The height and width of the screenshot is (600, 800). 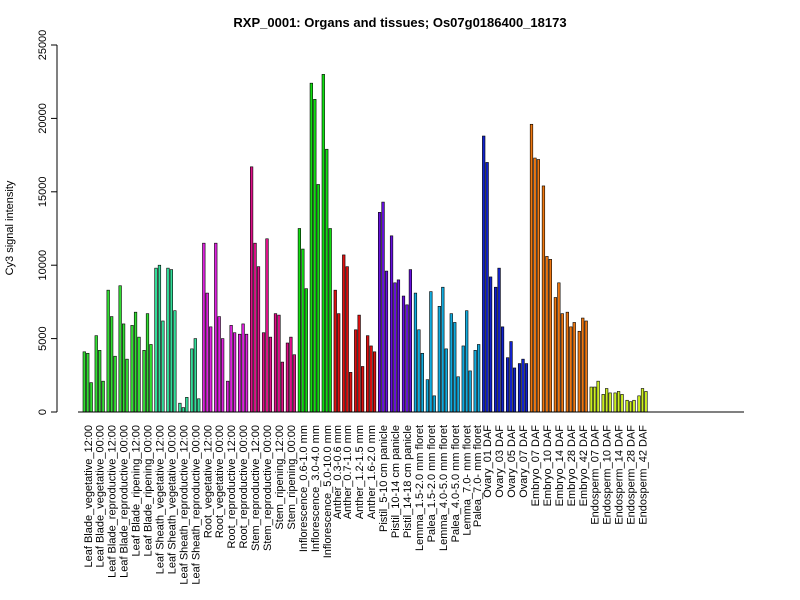 I want to click on x-tick-label: Leaf Sheath_vegetative_12:00, so click(x=160, y=499).